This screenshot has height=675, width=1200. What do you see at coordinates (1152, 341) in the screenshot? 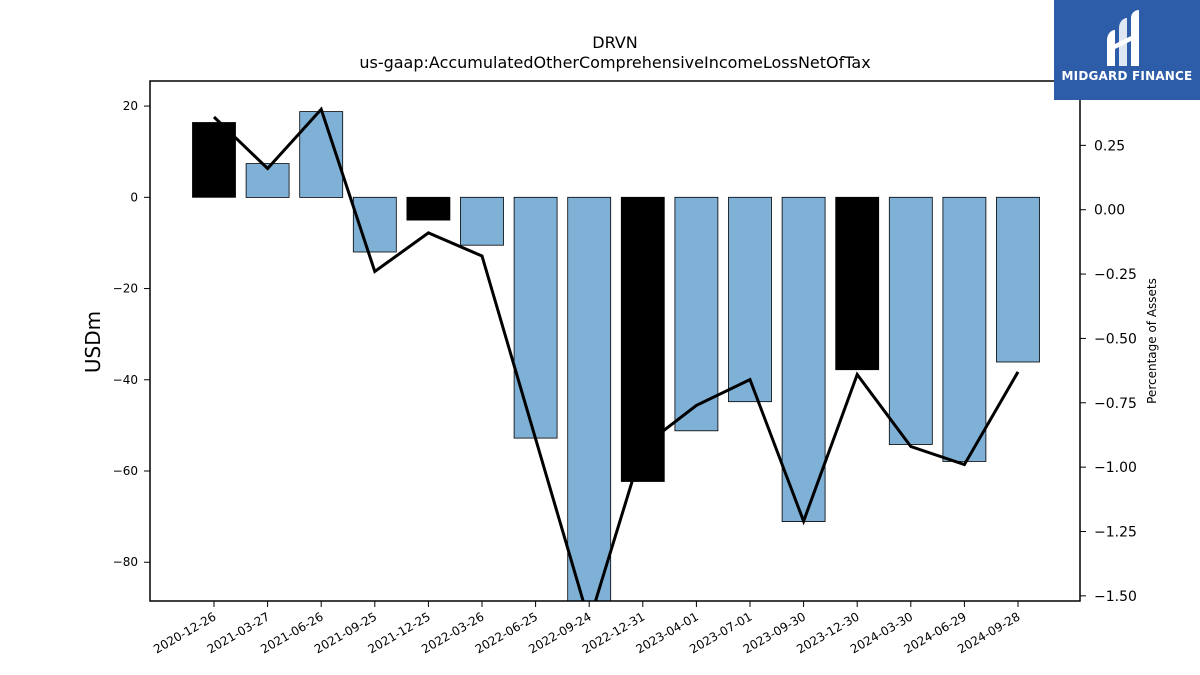
I see `y2-axis-label: Percentage of Assets` at bounding box center [1152, 341].